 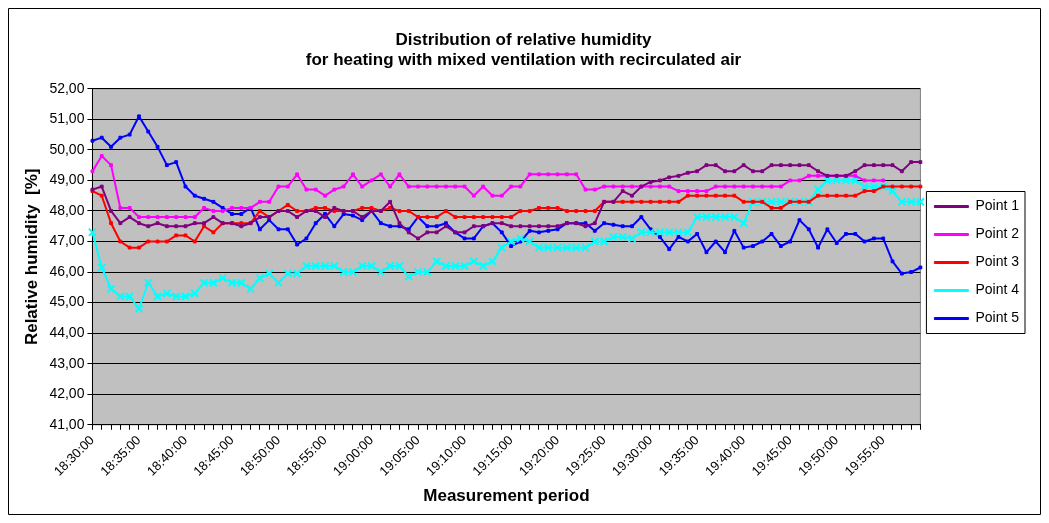 I want to click on chart-title: Distribution of relative humidity for heating with mixed ventilation with recirculated air, so click(x=523, y=49).